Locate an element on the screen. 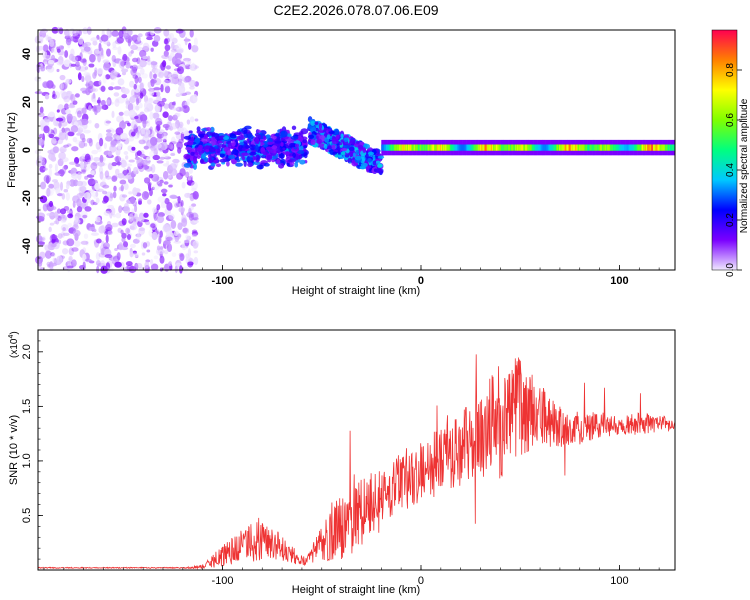  figure-title: C2E2.2026.078.07.06.E09 is located at coordinates (355, 10).